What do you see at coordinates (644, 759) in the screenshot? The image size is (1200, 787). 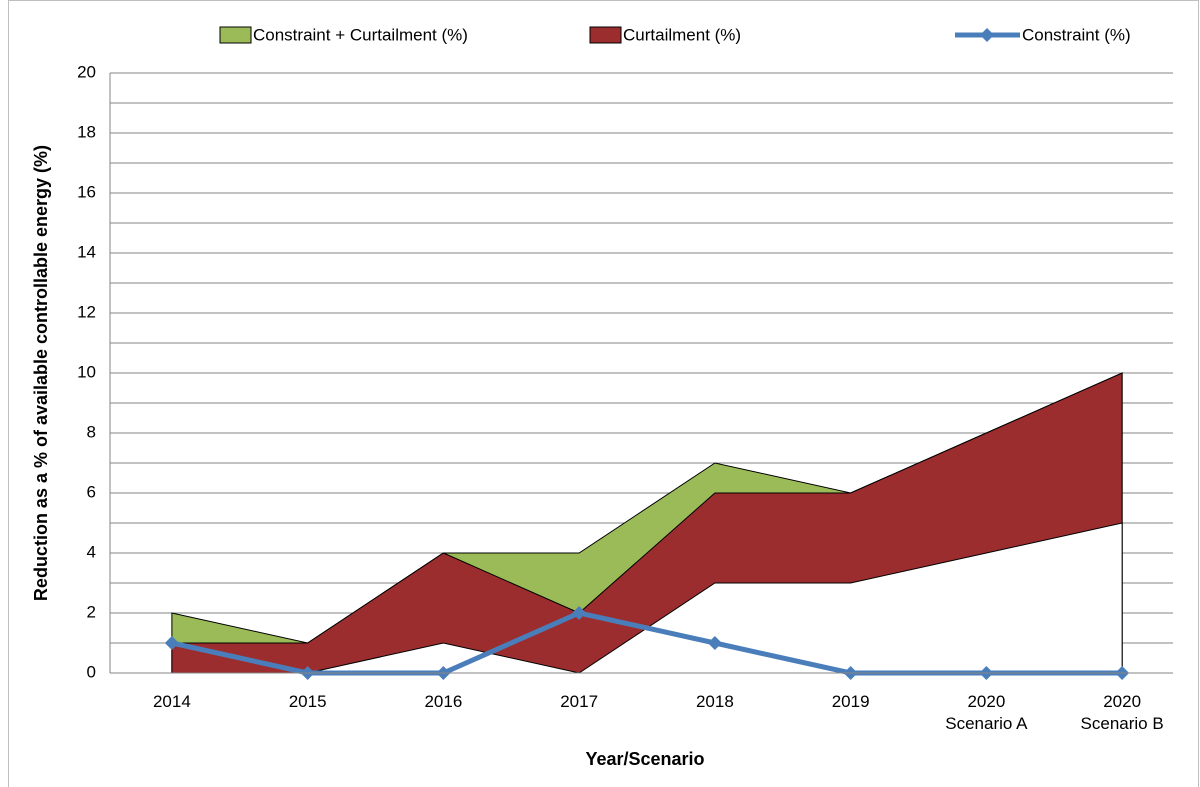 I see `x-axis-label: Year/Scenario` at bounding box center [644, 759].